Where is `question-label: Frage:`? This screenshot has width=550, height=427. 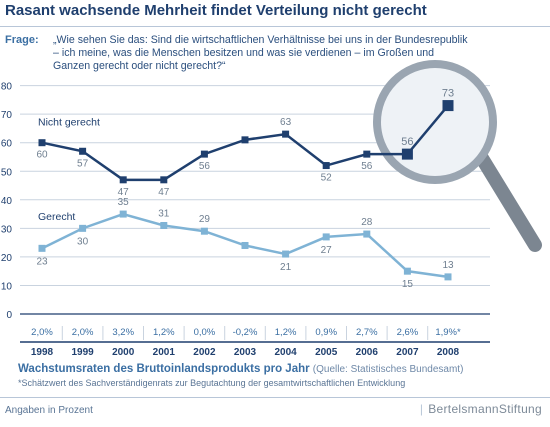
question-label: Frage: is located at coordinates (22, 40).